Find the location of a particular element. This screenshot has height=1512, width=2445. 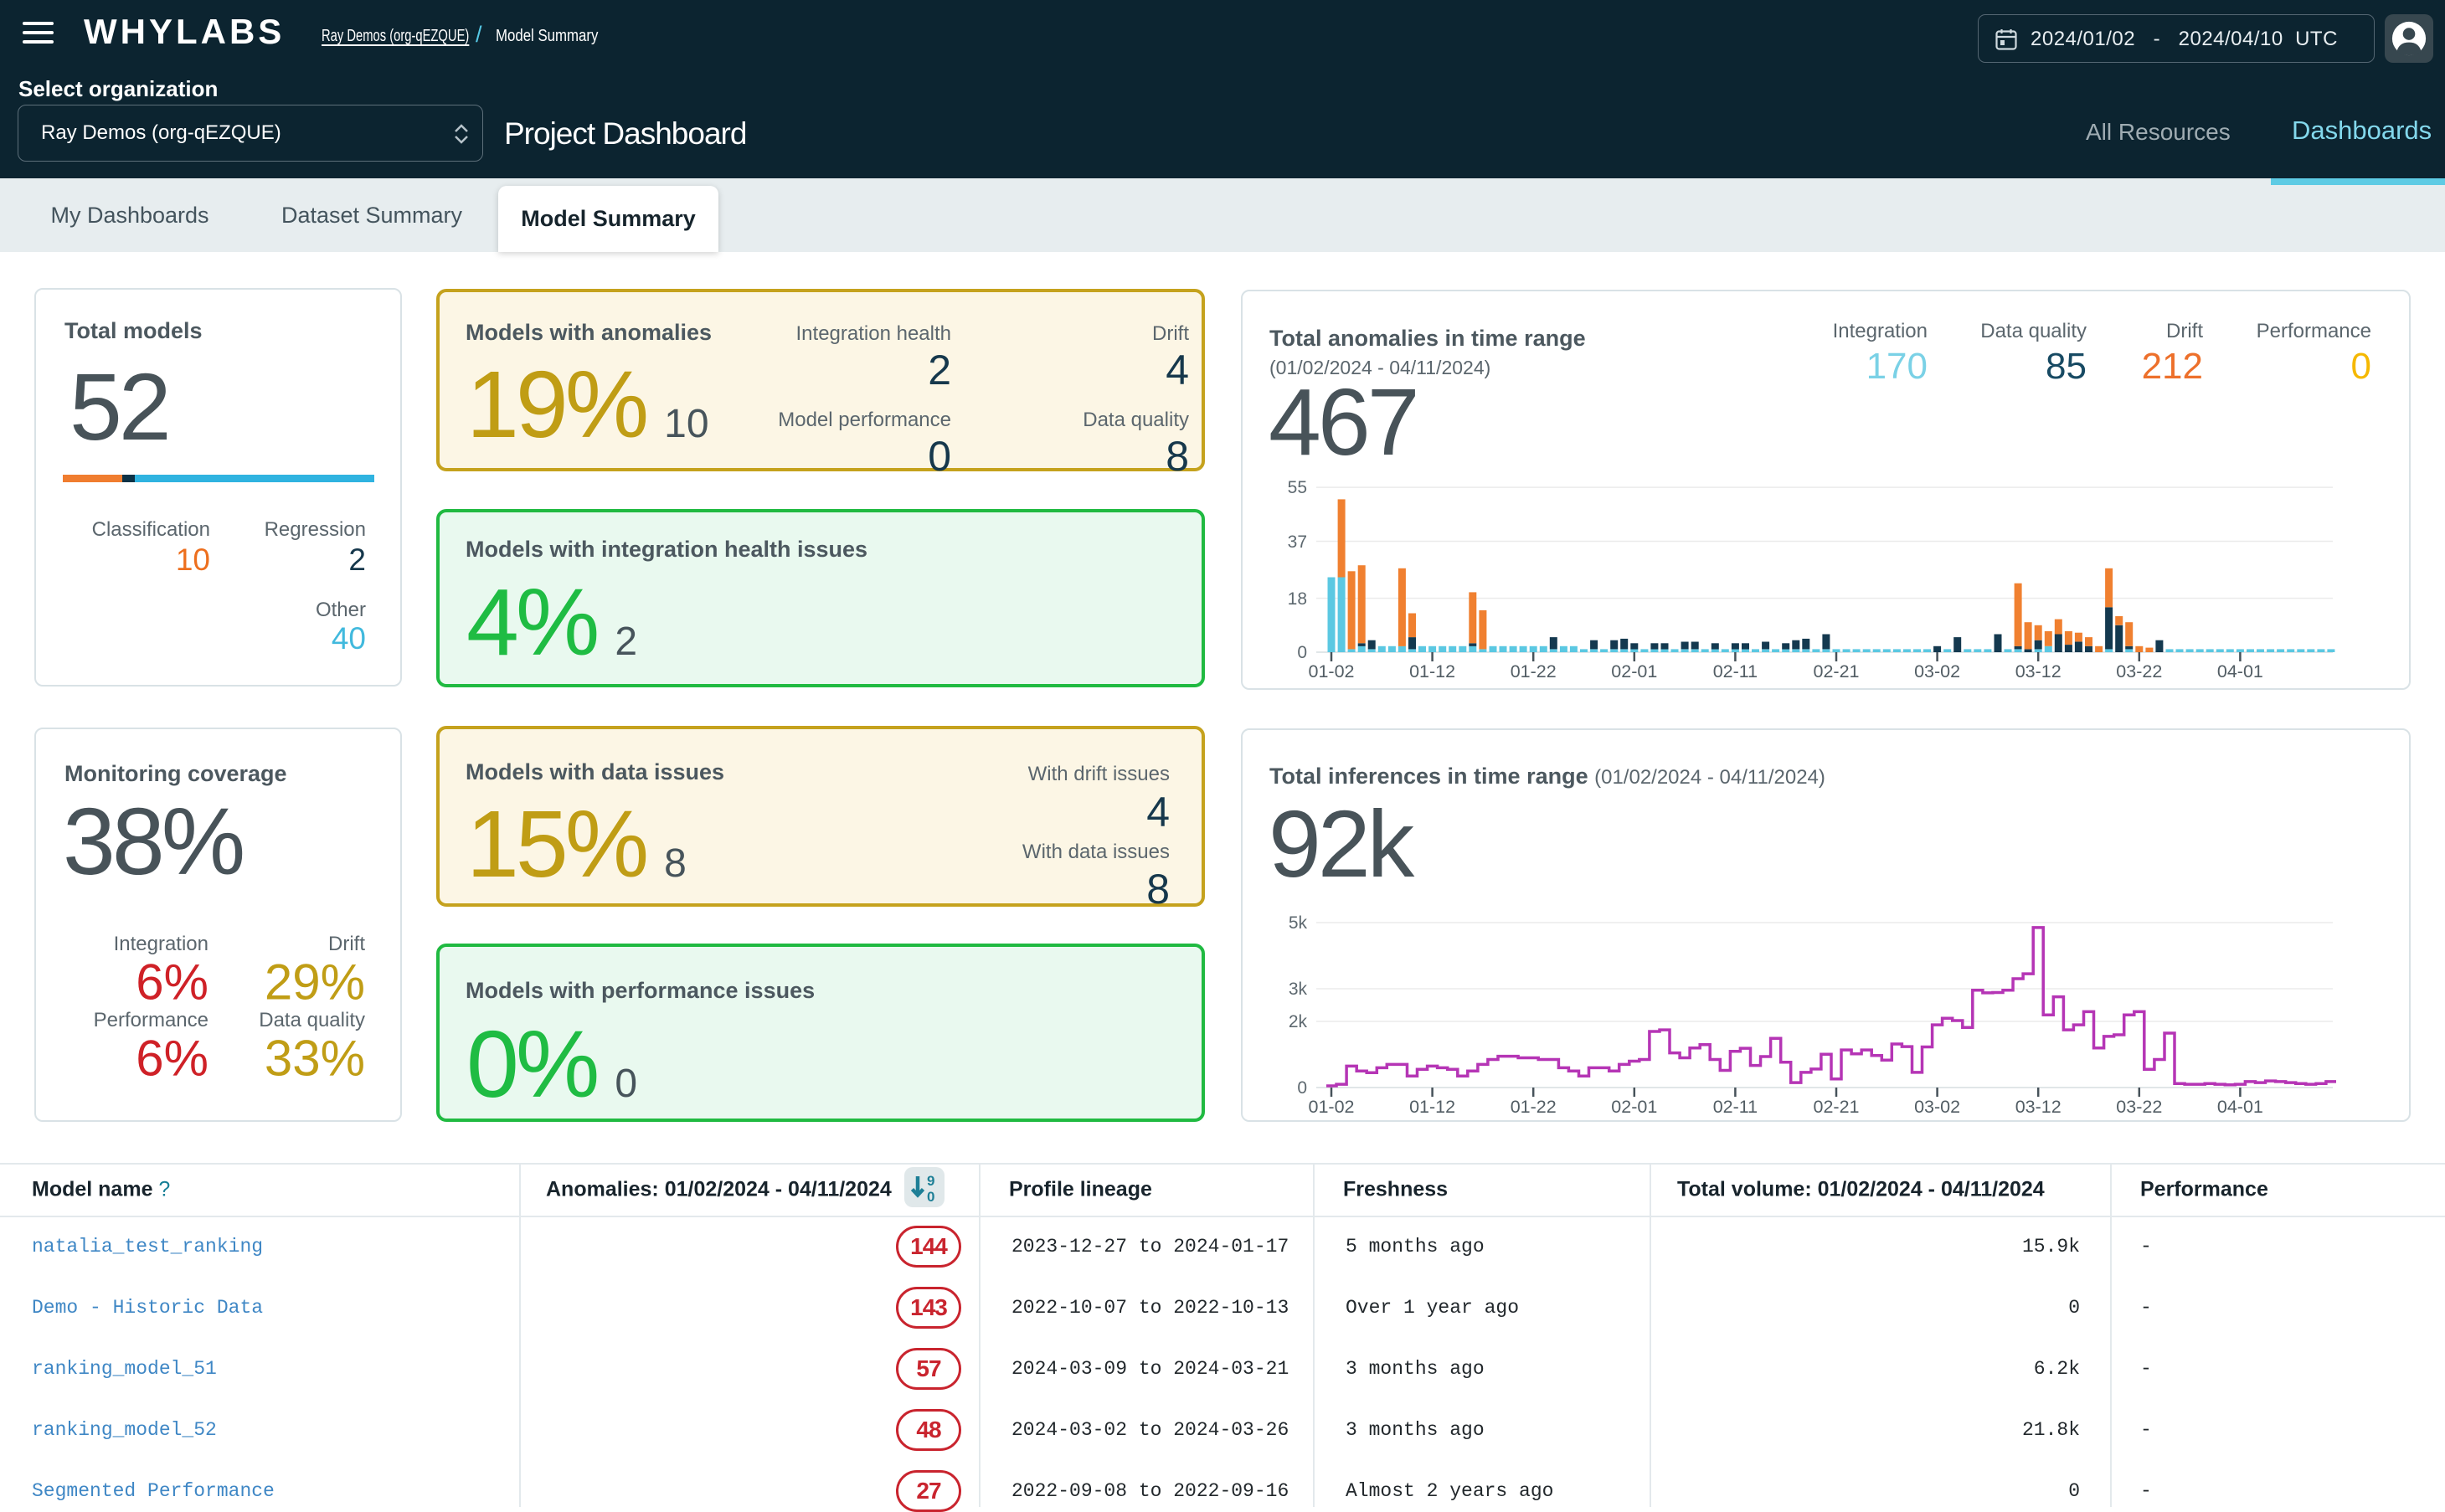

svg-text: 5k is located at coordinates (1298, 923).